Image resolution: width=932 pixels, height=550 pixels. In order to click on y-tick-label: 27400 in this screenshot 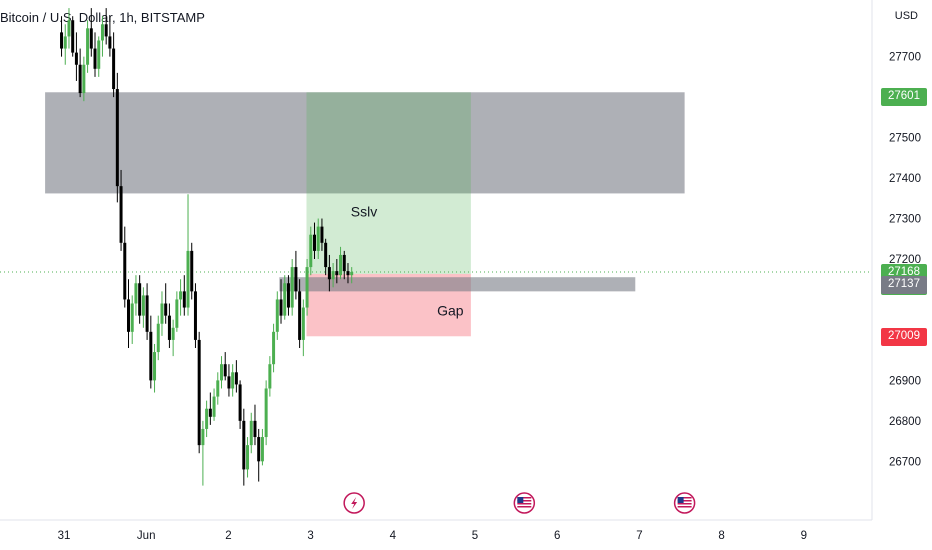, I will do `click(905, 179)`.